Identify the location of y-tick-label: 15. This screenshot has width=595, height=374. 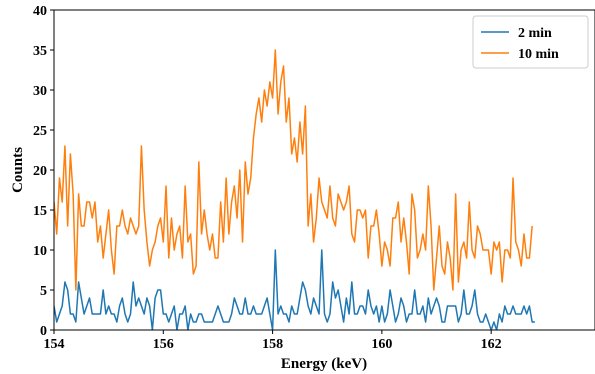
(40, 211).